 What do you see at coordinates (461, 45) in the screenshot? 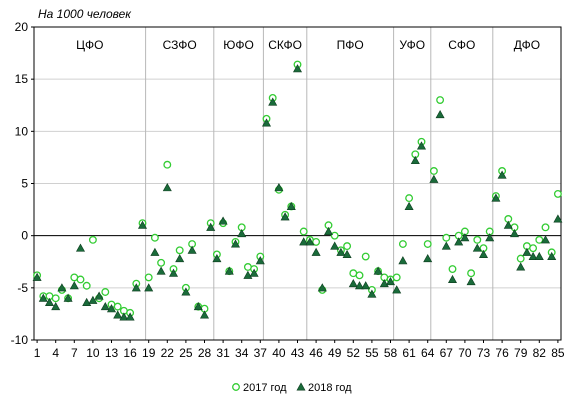
I see `region-label: СФО` at bounding box center [461, 45].